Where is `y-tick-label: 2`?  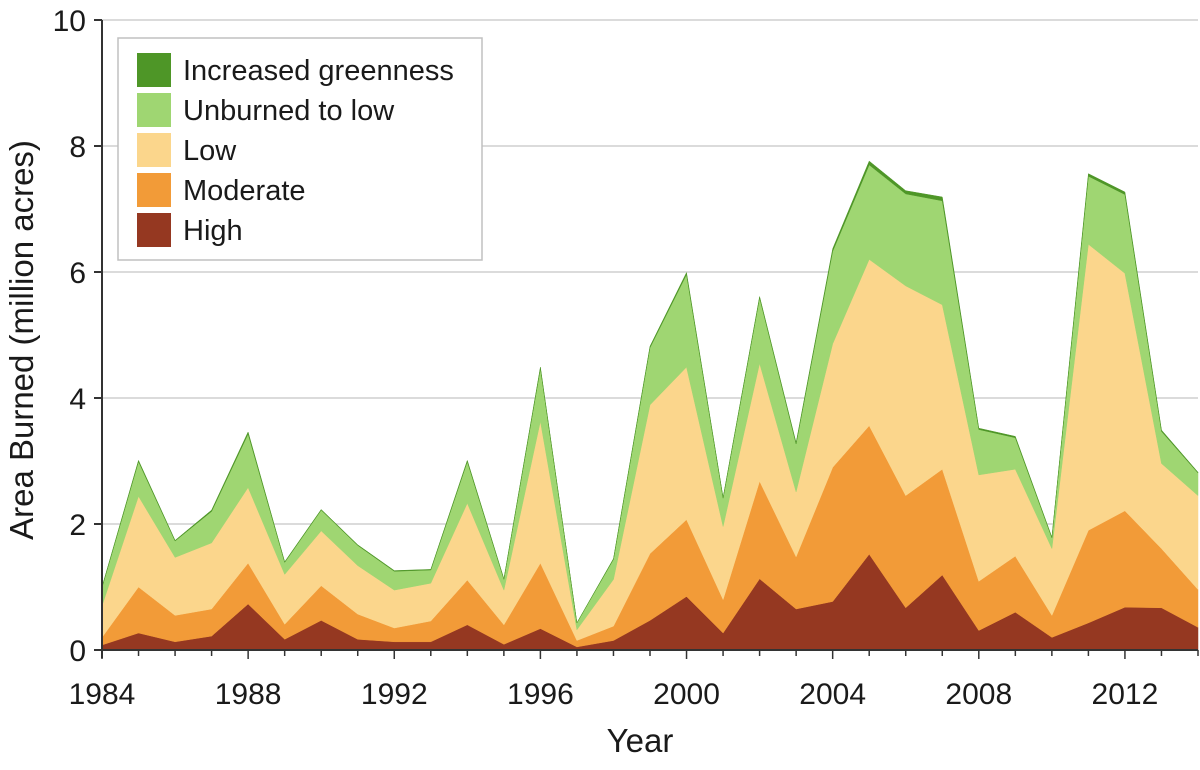 y-tick-label: 2 is located at coordinates (77, 525).